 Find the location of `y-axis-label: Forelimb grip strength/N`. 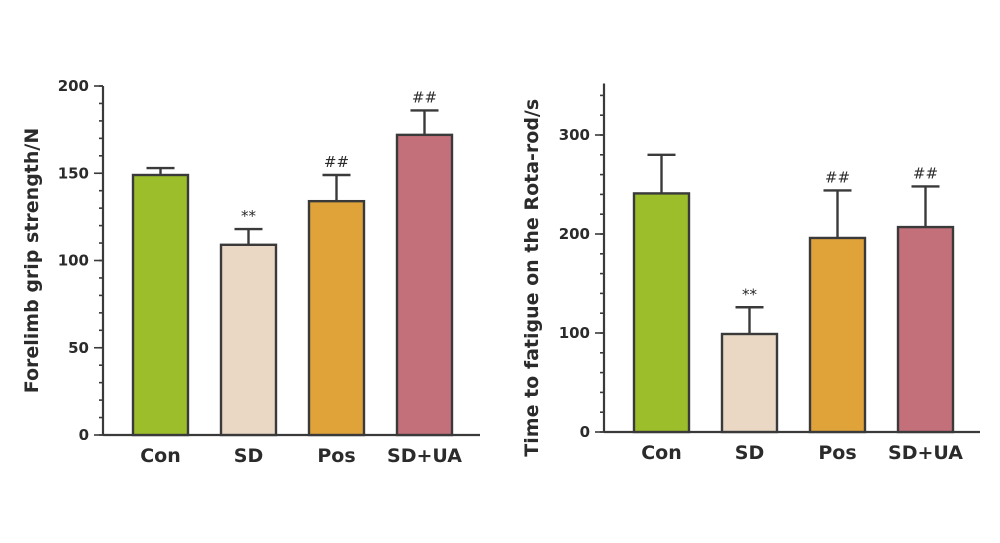

y-axis-label: Forelimb grip strength/N is located at coordinates (32, 260).